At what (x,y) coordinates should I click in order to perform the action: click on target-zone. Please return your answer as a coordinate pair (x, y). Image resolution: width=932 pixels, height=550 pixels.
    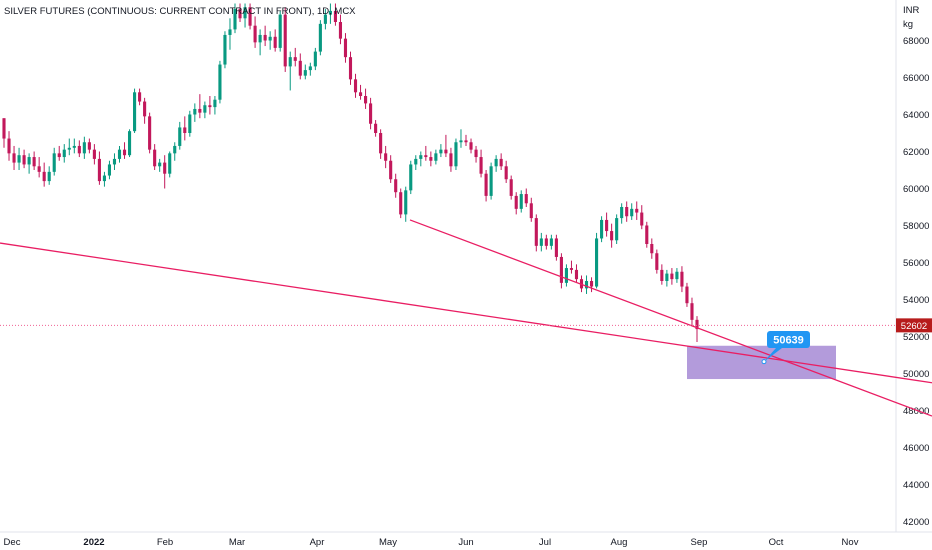
    Looking at the image, I should click on (761, 362).